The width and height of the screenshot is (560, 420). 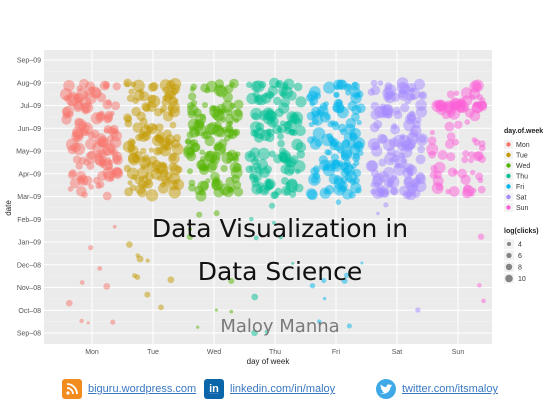 I want to click on legend-label: Mon, so click(x=523, y=145).